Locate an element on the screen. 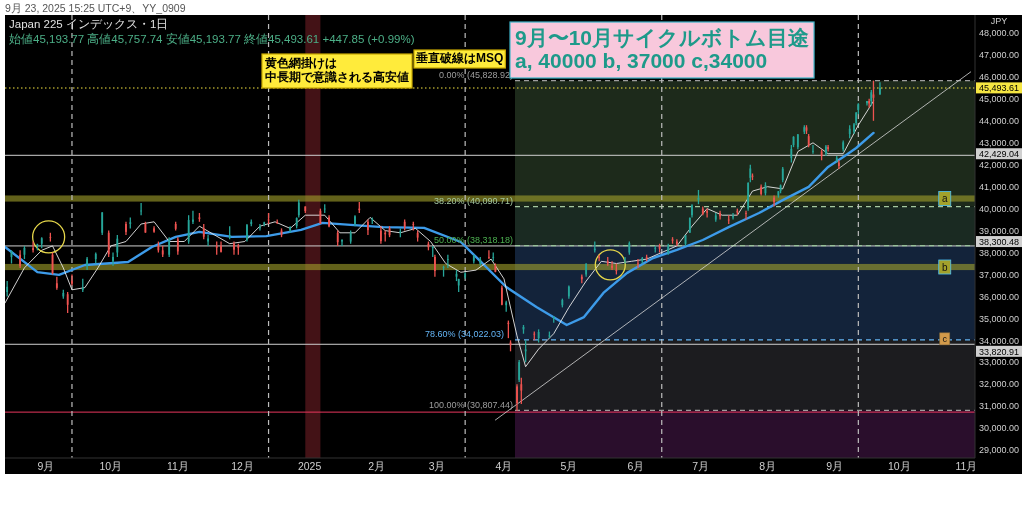 The image size is (1024, 507). y-tick-label: 37,000.00 is located at coordinates (999, 274).